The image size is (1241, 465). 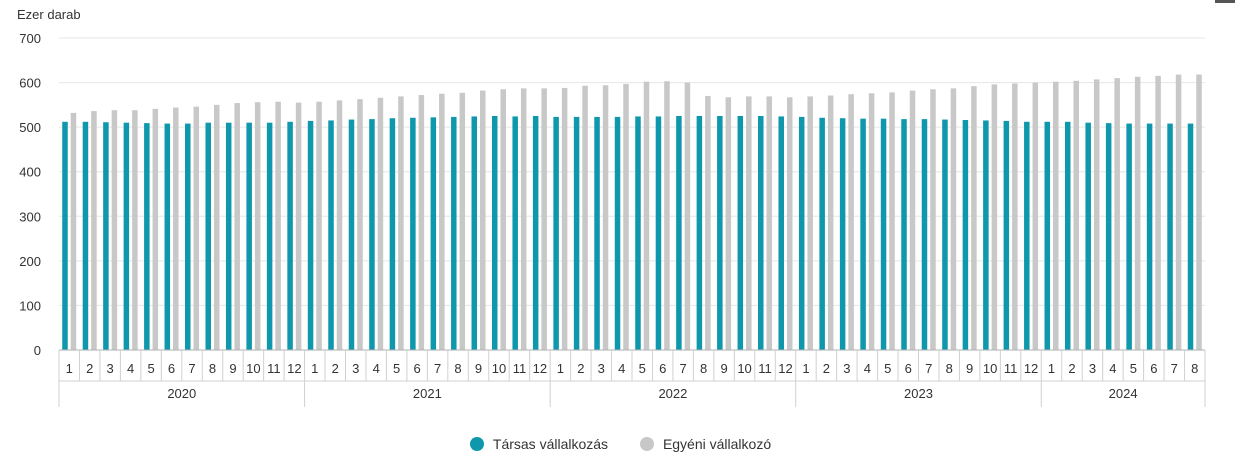 What do you see at coordinates (620, 445) in the screenshot?
I see `legend: Társas vállalkozás Egyéni vállalkozó` at bounding box center [620, 445].